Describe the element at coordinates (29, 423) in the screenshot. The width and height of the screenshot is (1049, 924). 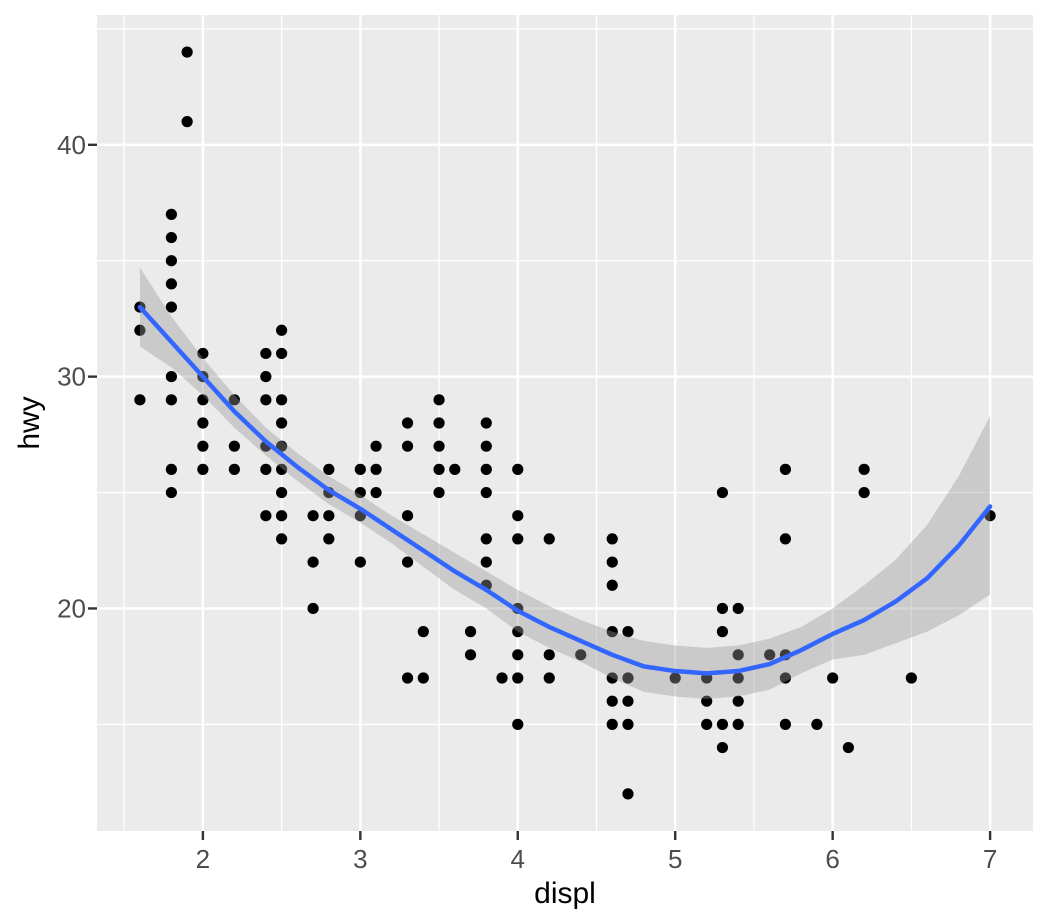
I see `y-axis-title: hwy` at that location.